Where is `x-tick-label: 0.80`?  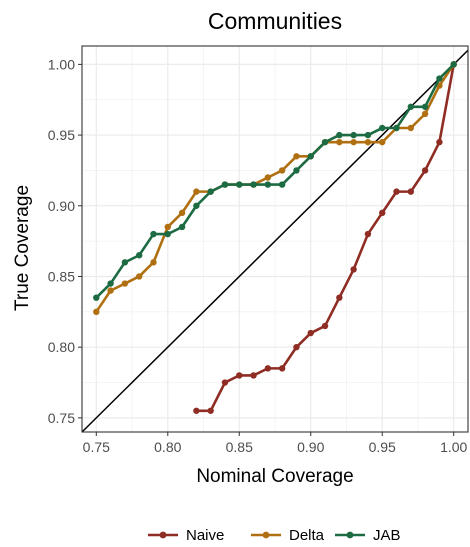 x-tick-label: 0.80 is located at coordinates (167, 447).